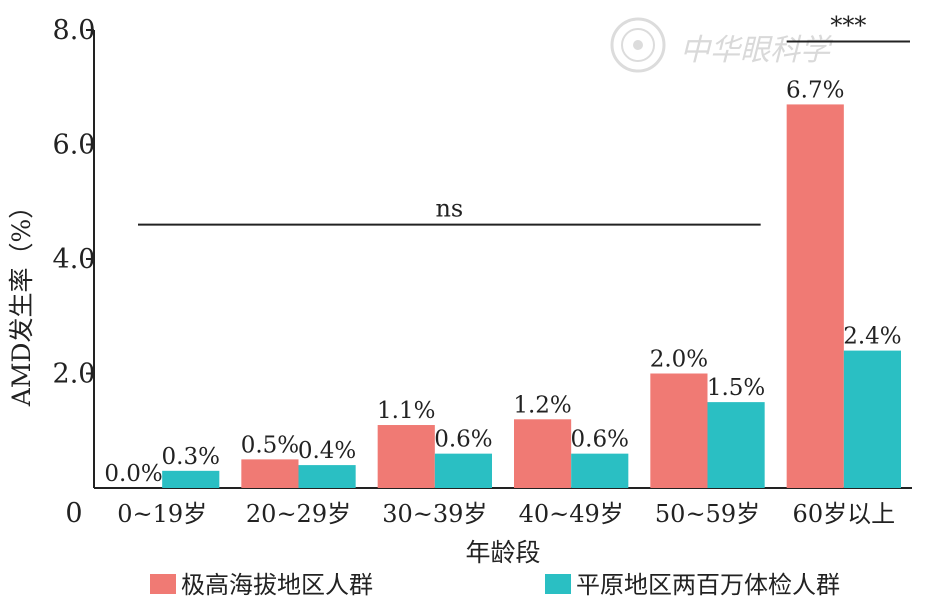  I want to click on y-tick-label: 0, so click(73, 513).